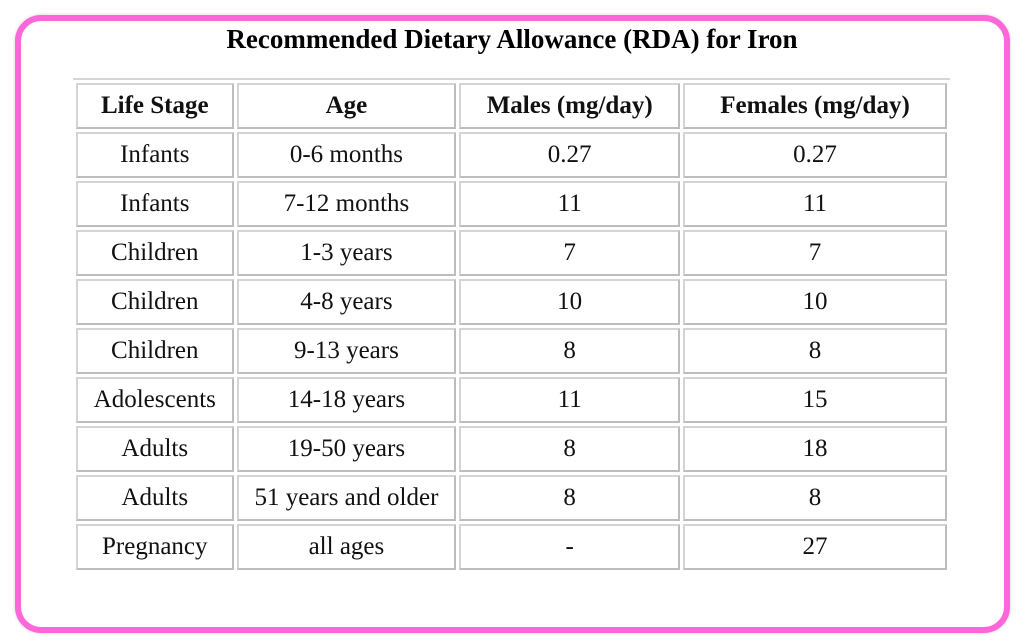 This screenshot has height=640, width=1024. What do you see at coordinates (815, 400) in the screenshot?
I see `cell-females: 15` at bounding box center [815, 400].